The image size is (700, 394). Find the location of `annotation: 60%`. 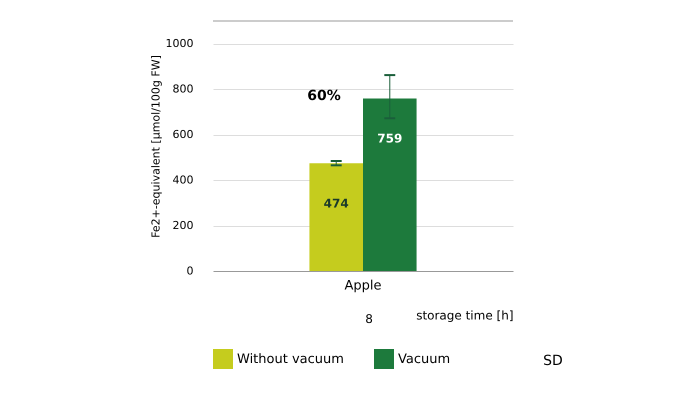

annotation: 60% is located at coordinates (324, 96).